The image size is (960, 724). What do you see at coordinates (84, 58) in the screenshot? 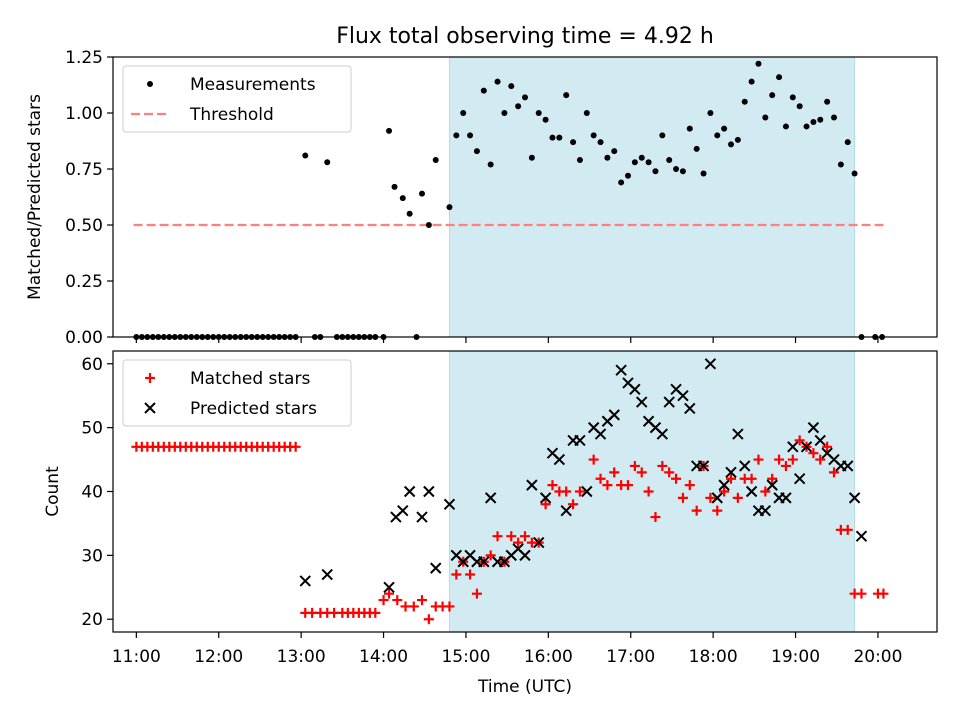
I see `y-tick-label: 1.25` at bounding box center [84, 58].